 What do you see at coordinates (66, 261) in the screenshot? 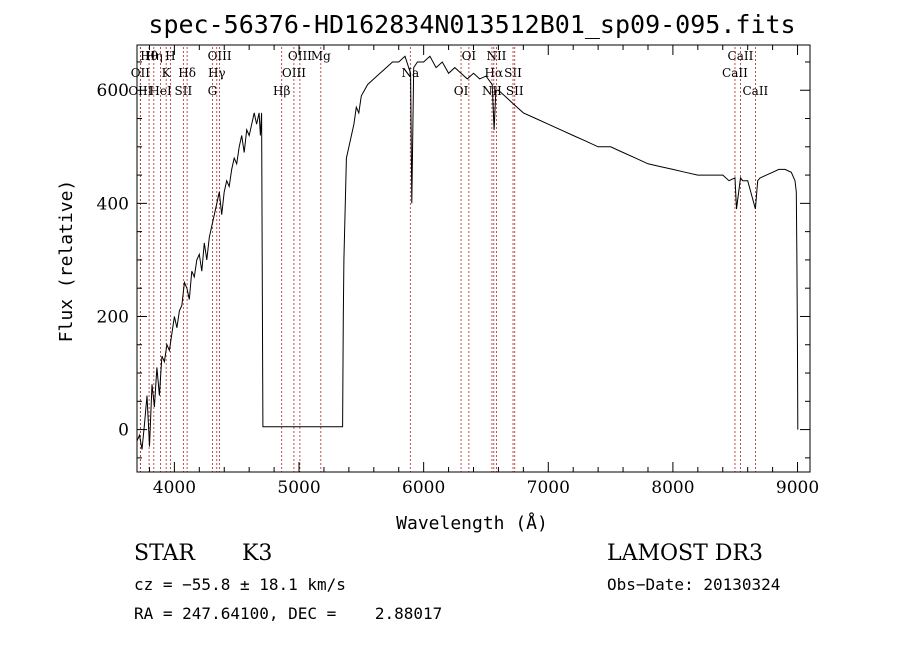
I see `y-axis-label: Flux (relative)` at bounding box center [66, 261].